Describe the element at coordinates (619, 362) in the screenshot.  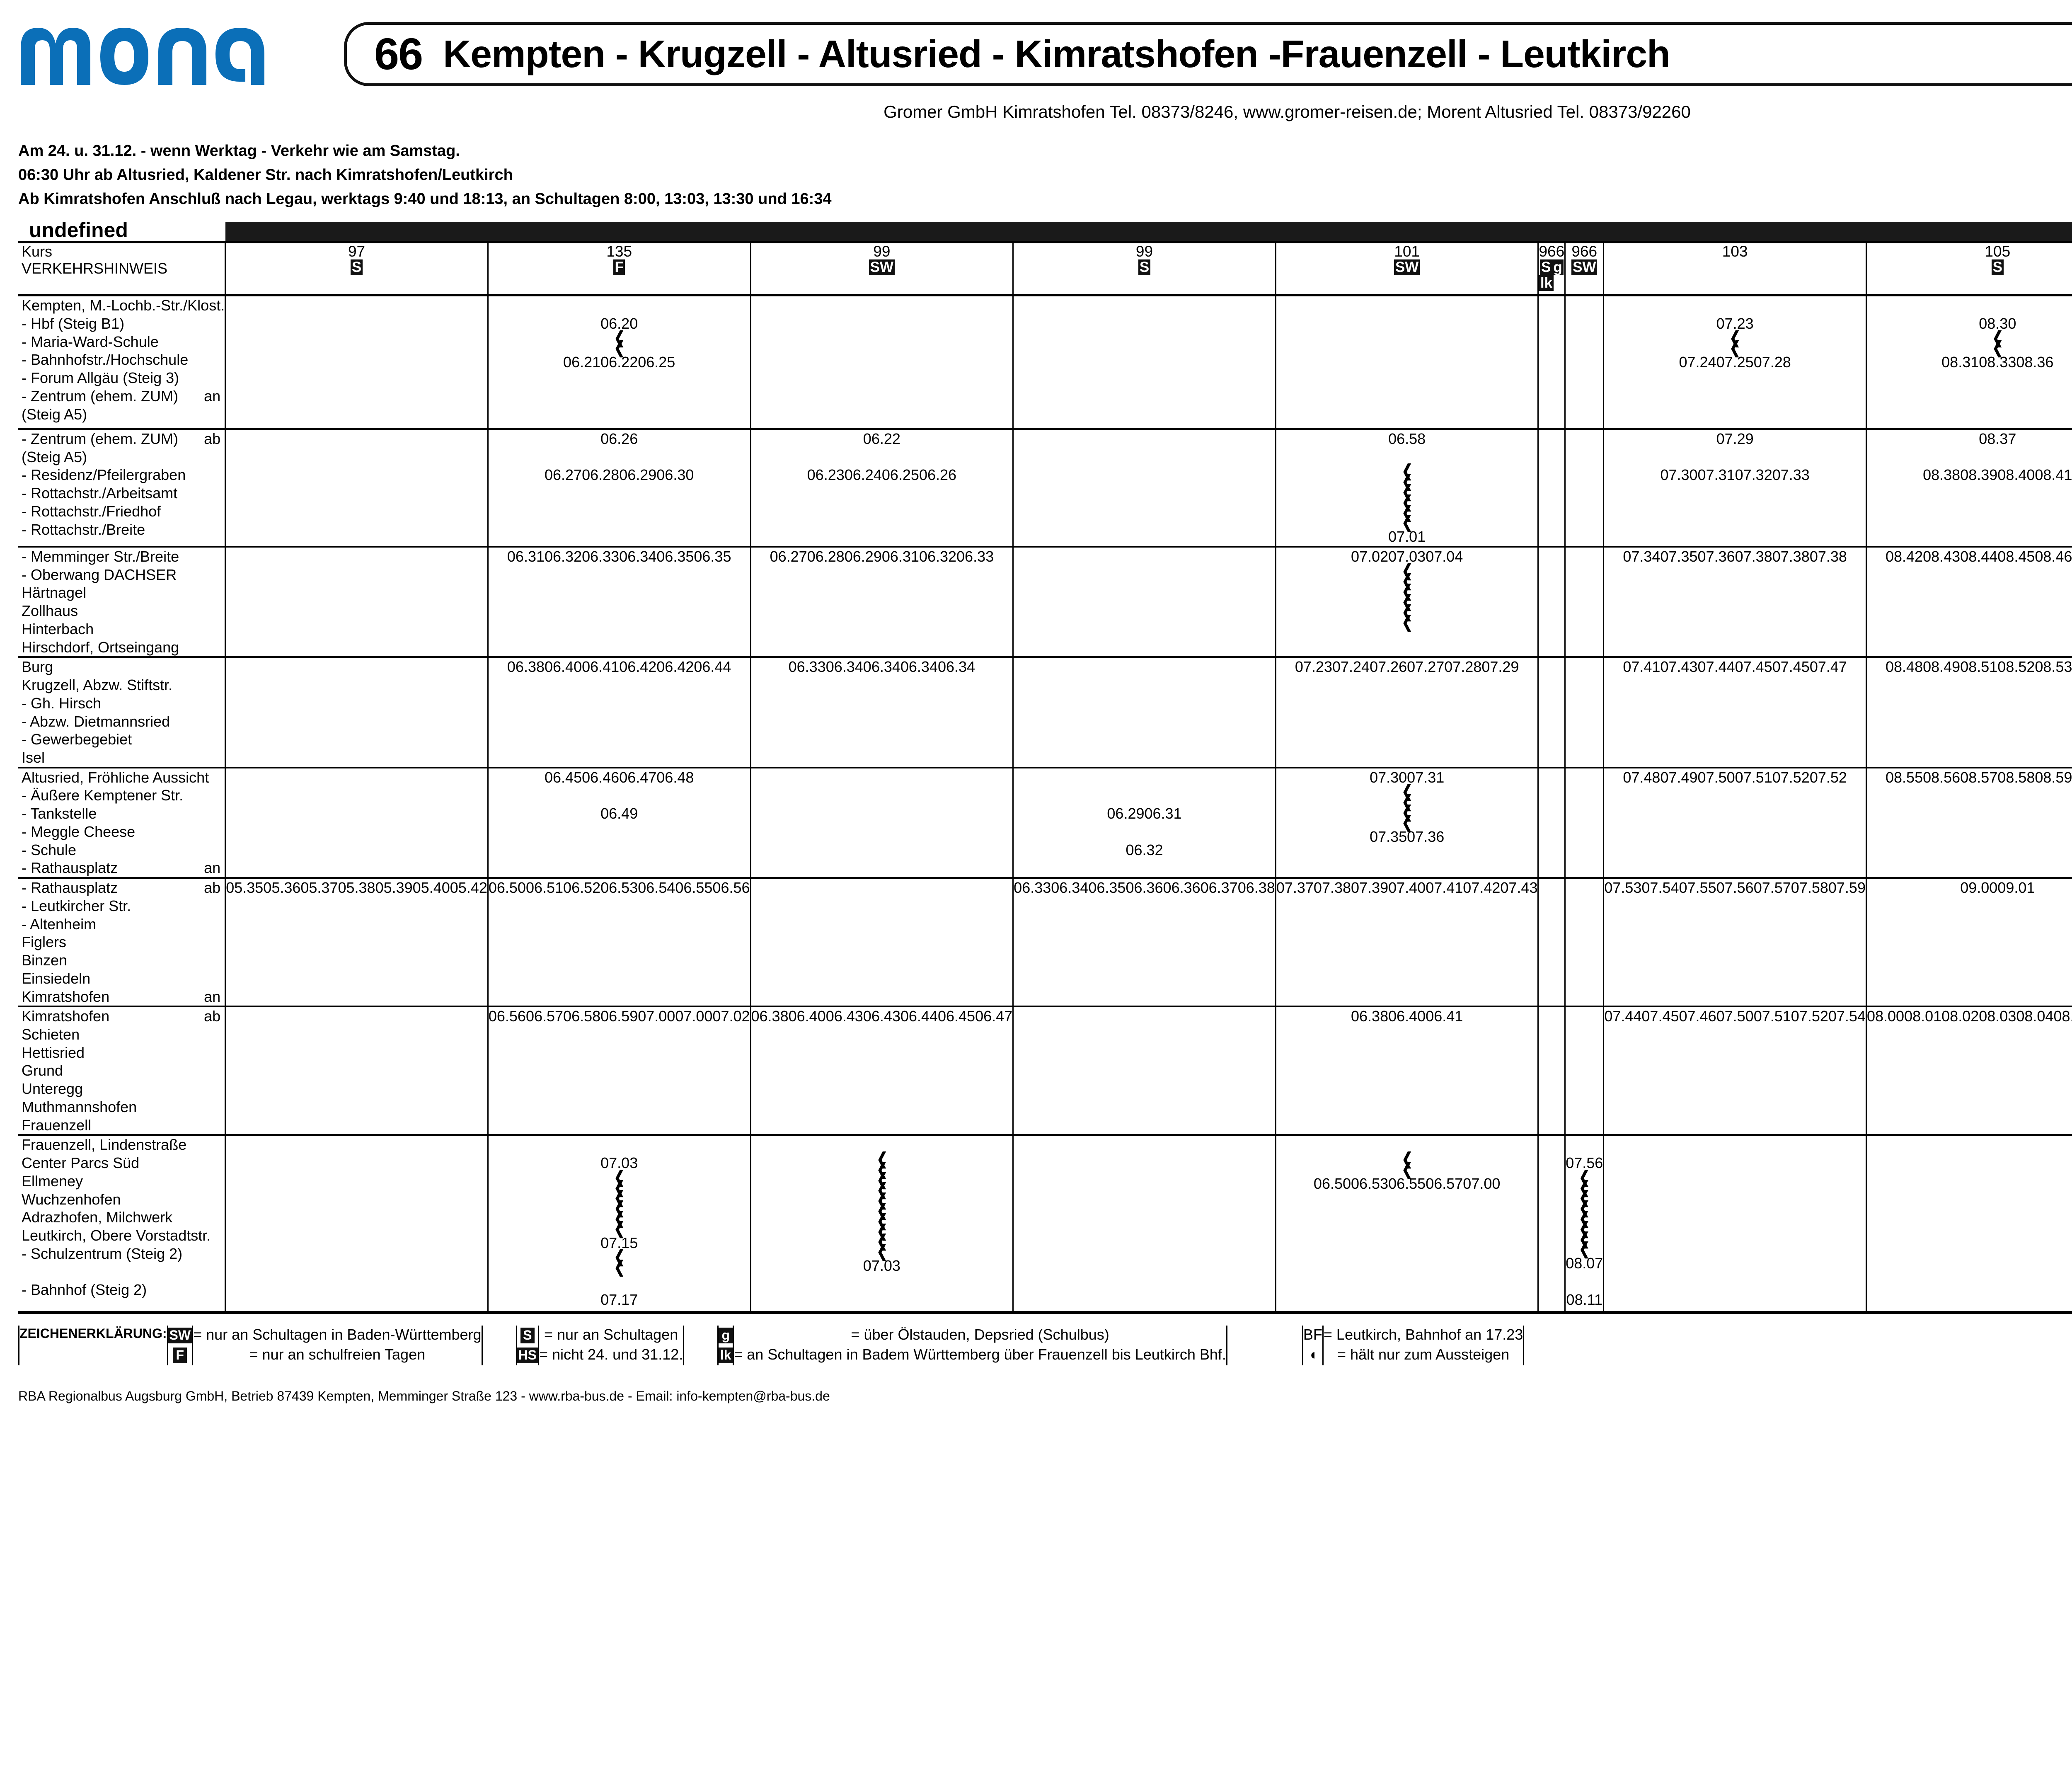
I see `time-cell: 06.20 ❮ ❮ 06.2106.2206.25` at that location.